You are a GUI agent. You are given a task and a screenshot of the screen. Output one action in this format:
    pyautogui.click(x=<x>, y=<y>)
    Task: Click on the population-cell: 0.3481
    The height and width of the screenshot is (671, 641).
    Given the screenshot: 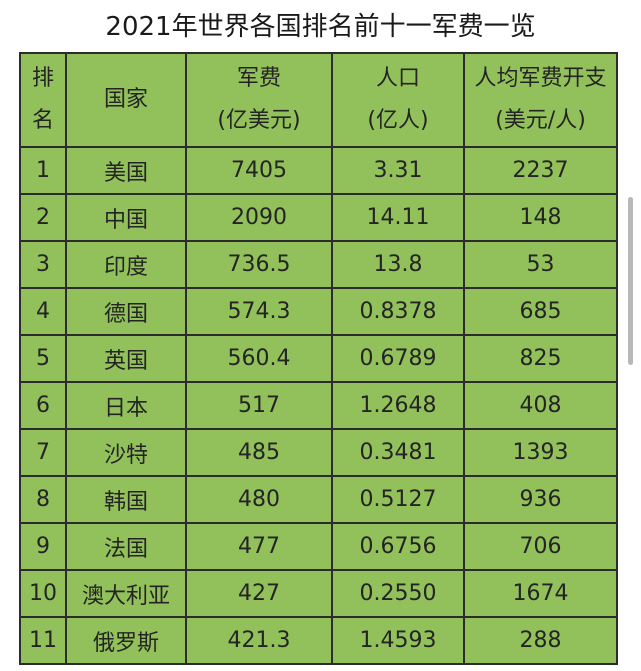 What is the action you would take?
    pyautogui.click(x=398, y=452)
    